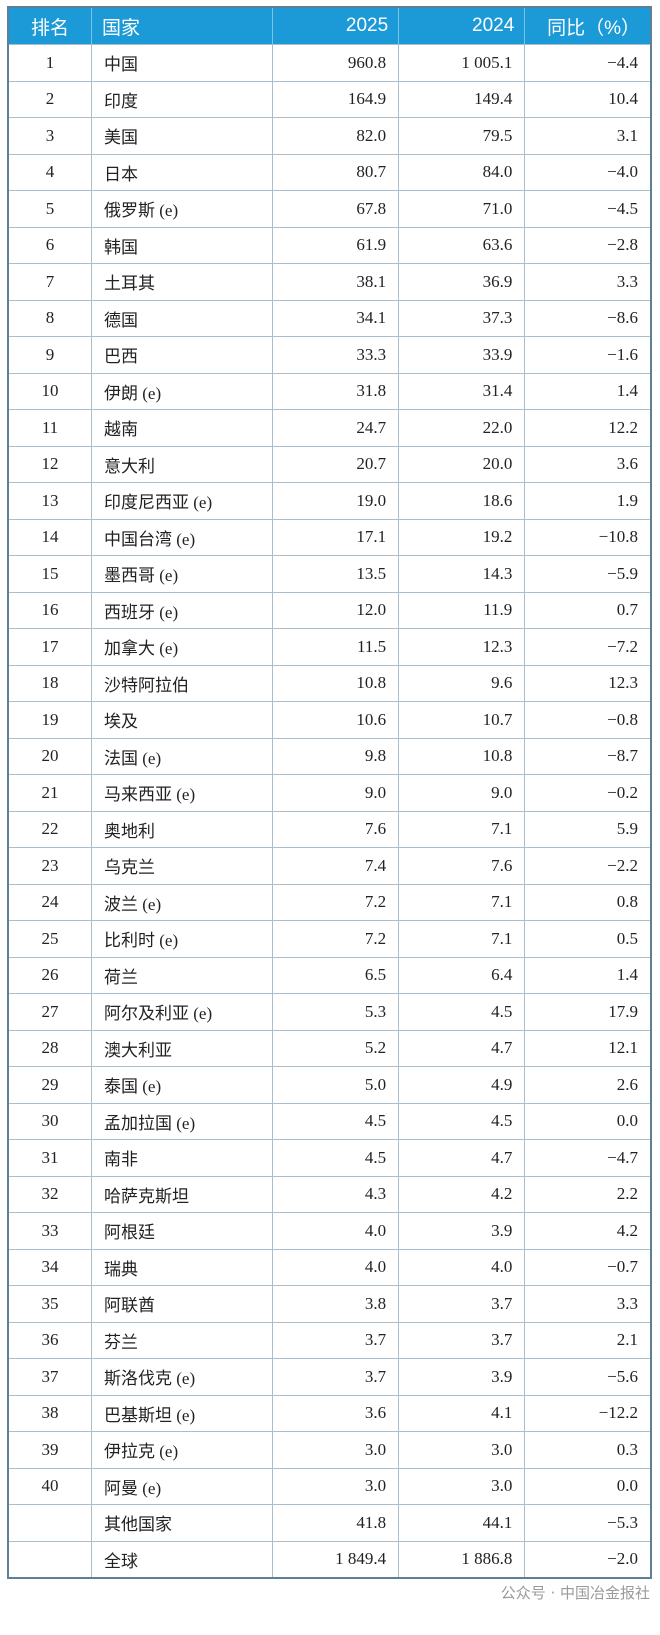 Image resolution: width=660 pixels, height=1635 pixels. What do you see at coordinates (49, 1194) in the screenshot?
I see `cell-rank: 32` at bounding box center [49, 1194].